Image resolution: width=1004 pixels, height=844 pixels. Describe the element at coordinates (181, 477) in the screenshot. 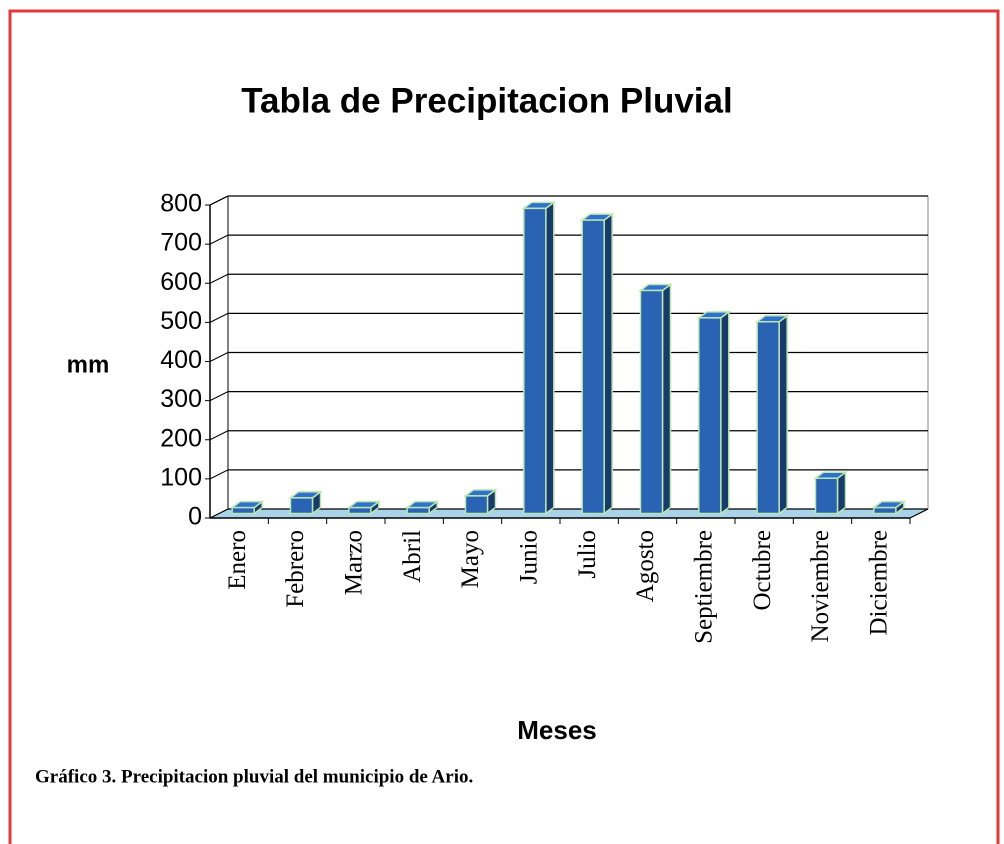

I see `y-tick-label: 100` at that location.